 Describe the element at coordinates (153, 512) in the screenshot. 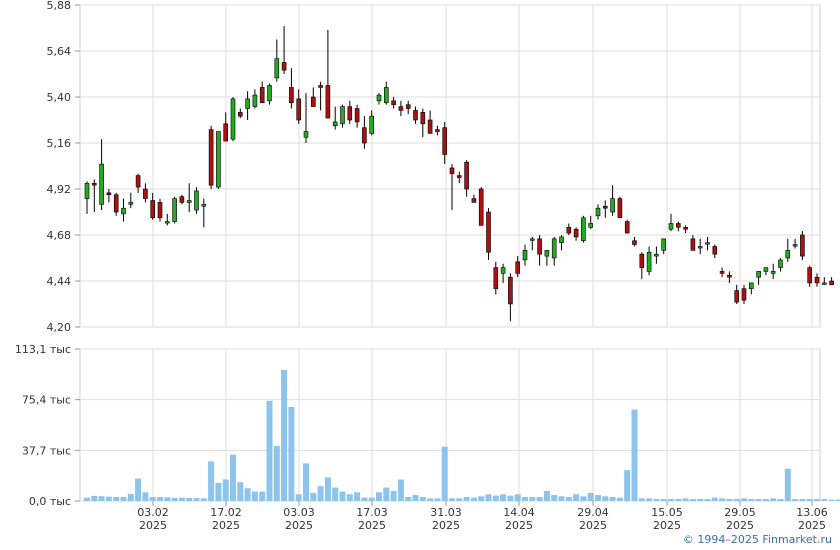

I see `date-tick-label: 03.02` at that location.